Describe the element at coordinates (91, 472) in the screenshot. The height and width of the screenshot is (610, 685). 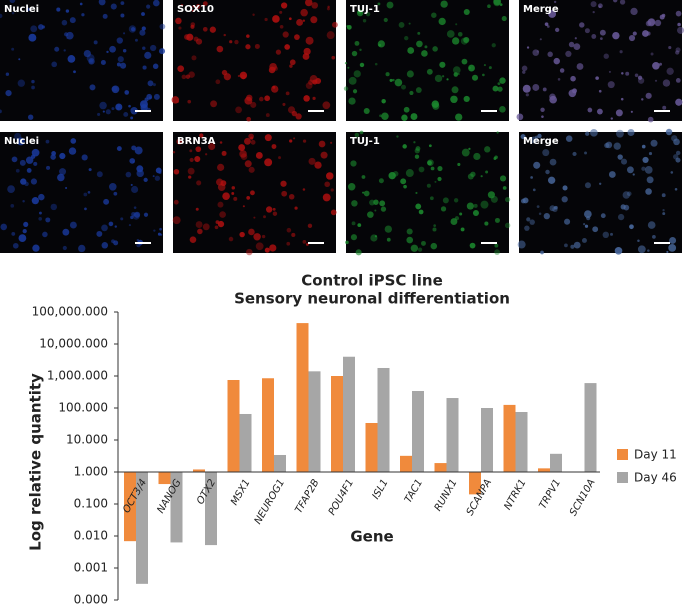
I see `y-tick-label: 1.000` at that location.